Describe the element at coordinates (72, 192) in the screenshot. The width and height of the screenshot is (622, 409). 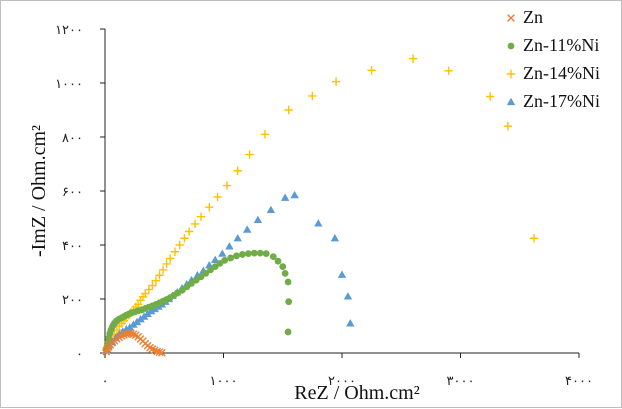
I see `y-tick-label: ۶۰۰` at that location.